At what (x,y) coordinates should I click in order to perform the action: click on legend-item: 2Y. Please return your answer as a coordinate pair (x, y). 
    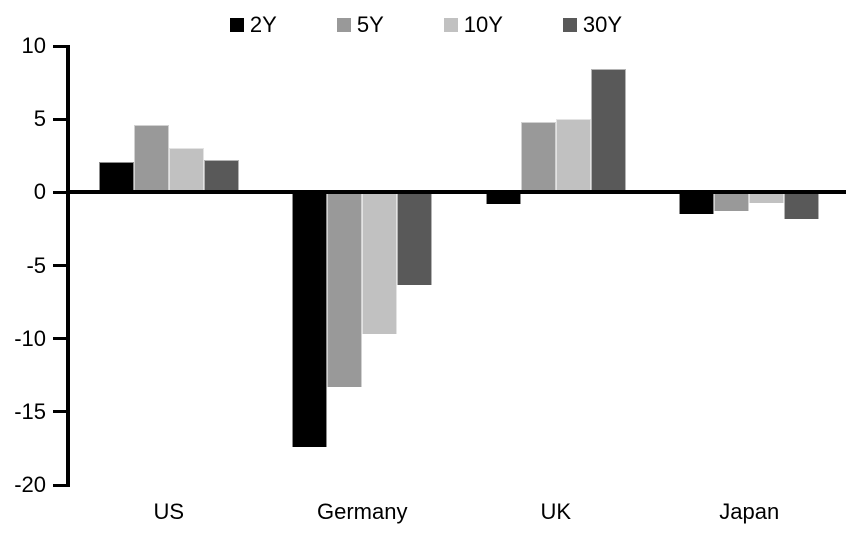
    Looking at the image, I should click on (253, 25).